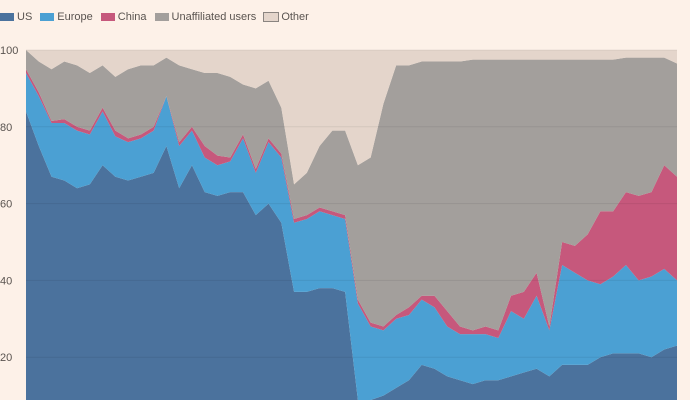 The width and height of the screenshot is (690, 400). Describe the element at coordinates (9, 51) in the screenshot. I see `y-tick-label: 100` at that location.